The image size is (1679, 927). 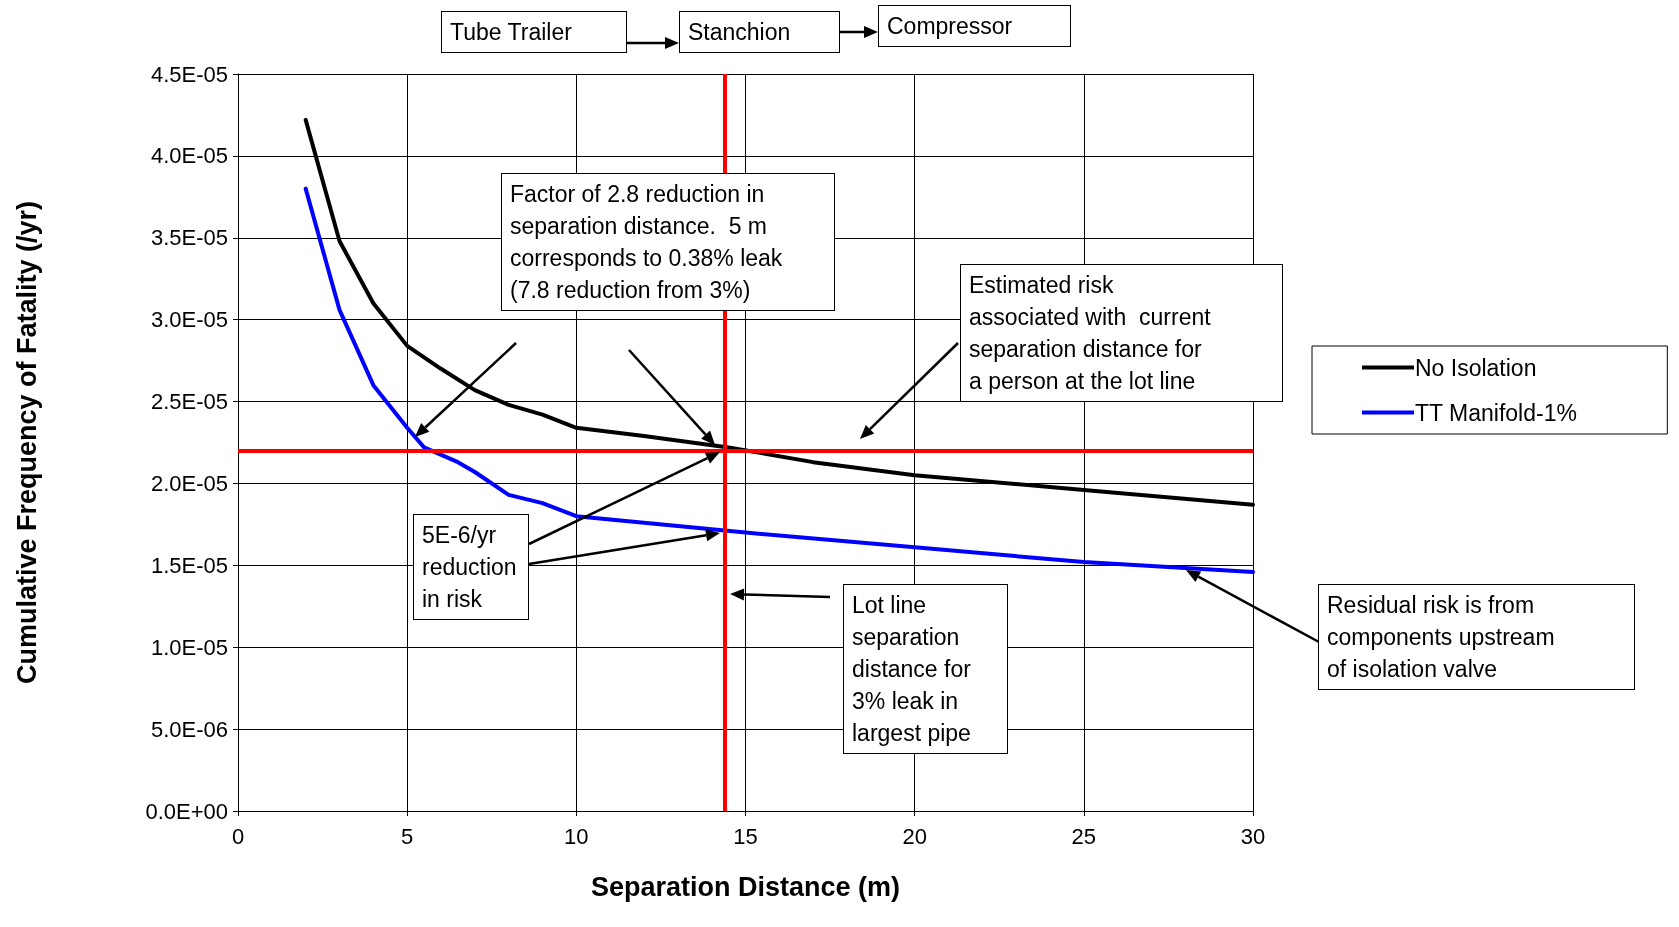 I want to click on legend-label: No Isolation, so click(x=1476, y=367).